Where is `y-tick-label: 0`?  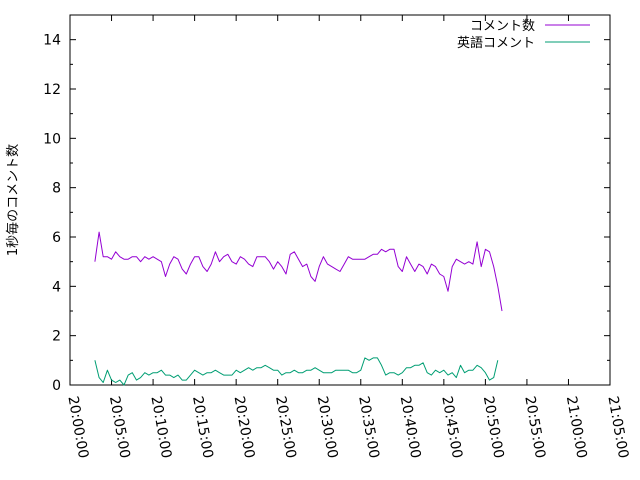
y-tick-label: 0 is located at coordinates (56, 386).